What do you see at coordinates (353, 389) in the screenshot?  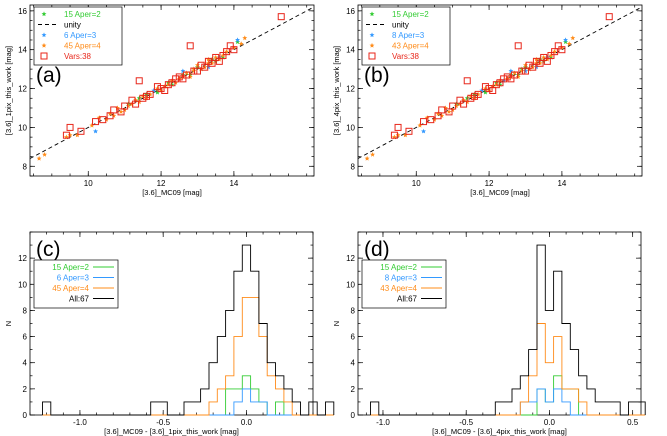 I see `y-tick-label: 2` at bounding box center [353, 389].